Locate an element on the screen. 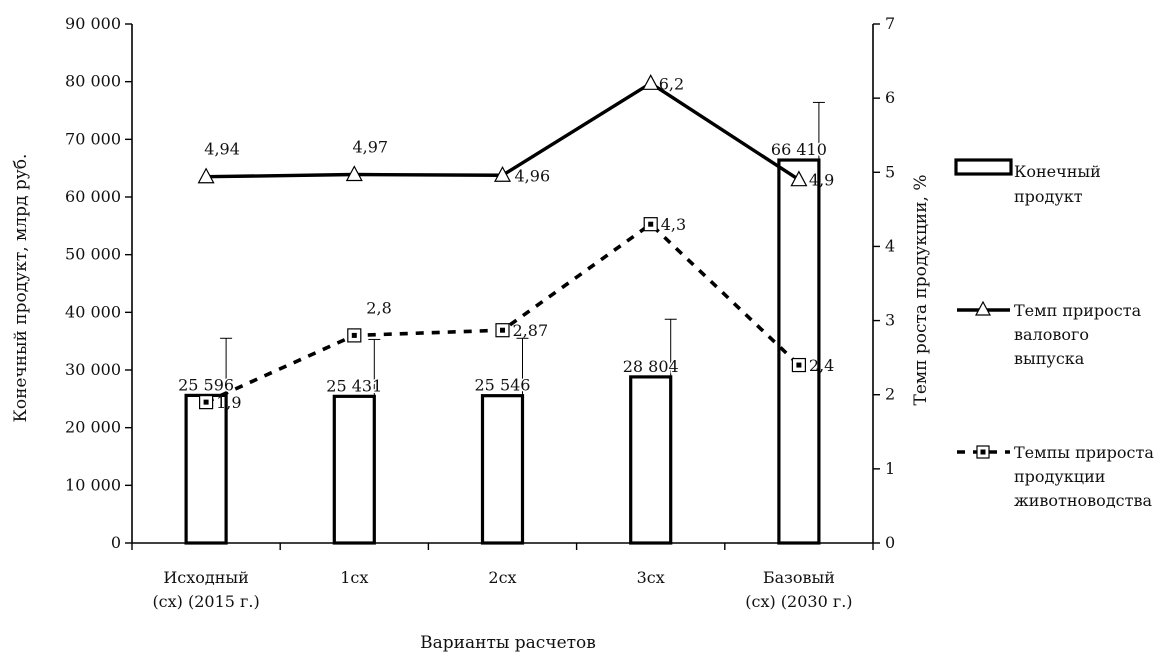  x-tick-label: 1сх is located at coordinates (354, 577).